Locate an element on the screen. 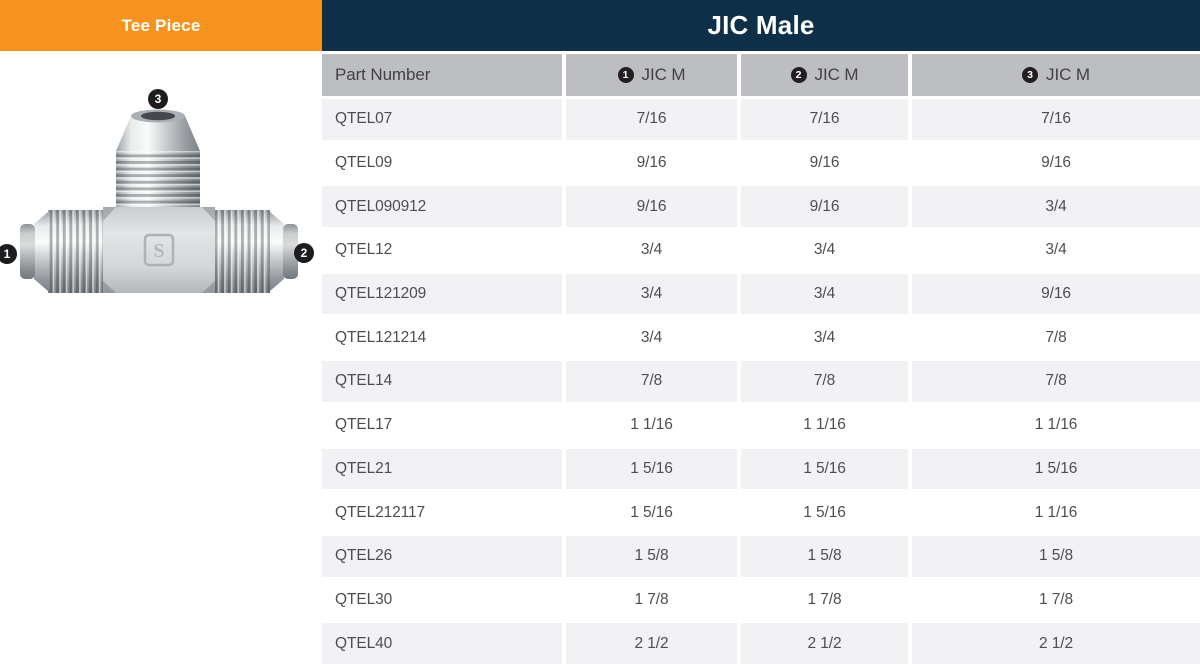 The width and height of the screenshot is (1200, 664). table-title-bar: JIC Male is located at coordinates (761, 25).